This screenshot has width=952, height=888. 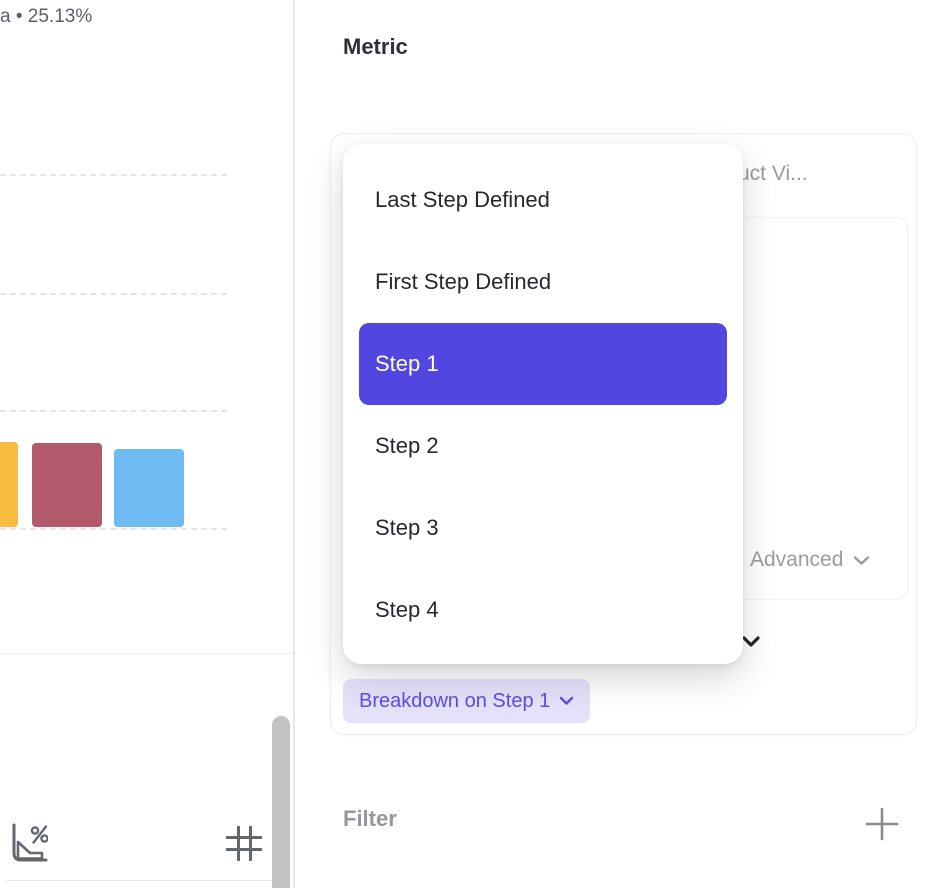 I want to click on dropdown-item-step-4: Step 4, so click(x=407, y=609).